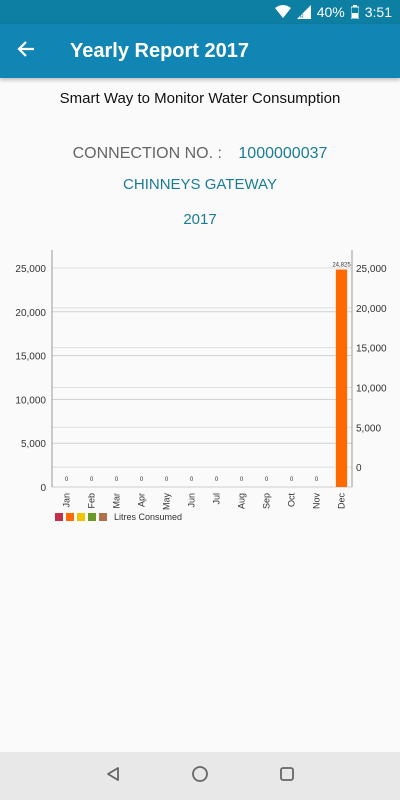  I want to click on legend-label: Litres Consumed, so click(148, 517).